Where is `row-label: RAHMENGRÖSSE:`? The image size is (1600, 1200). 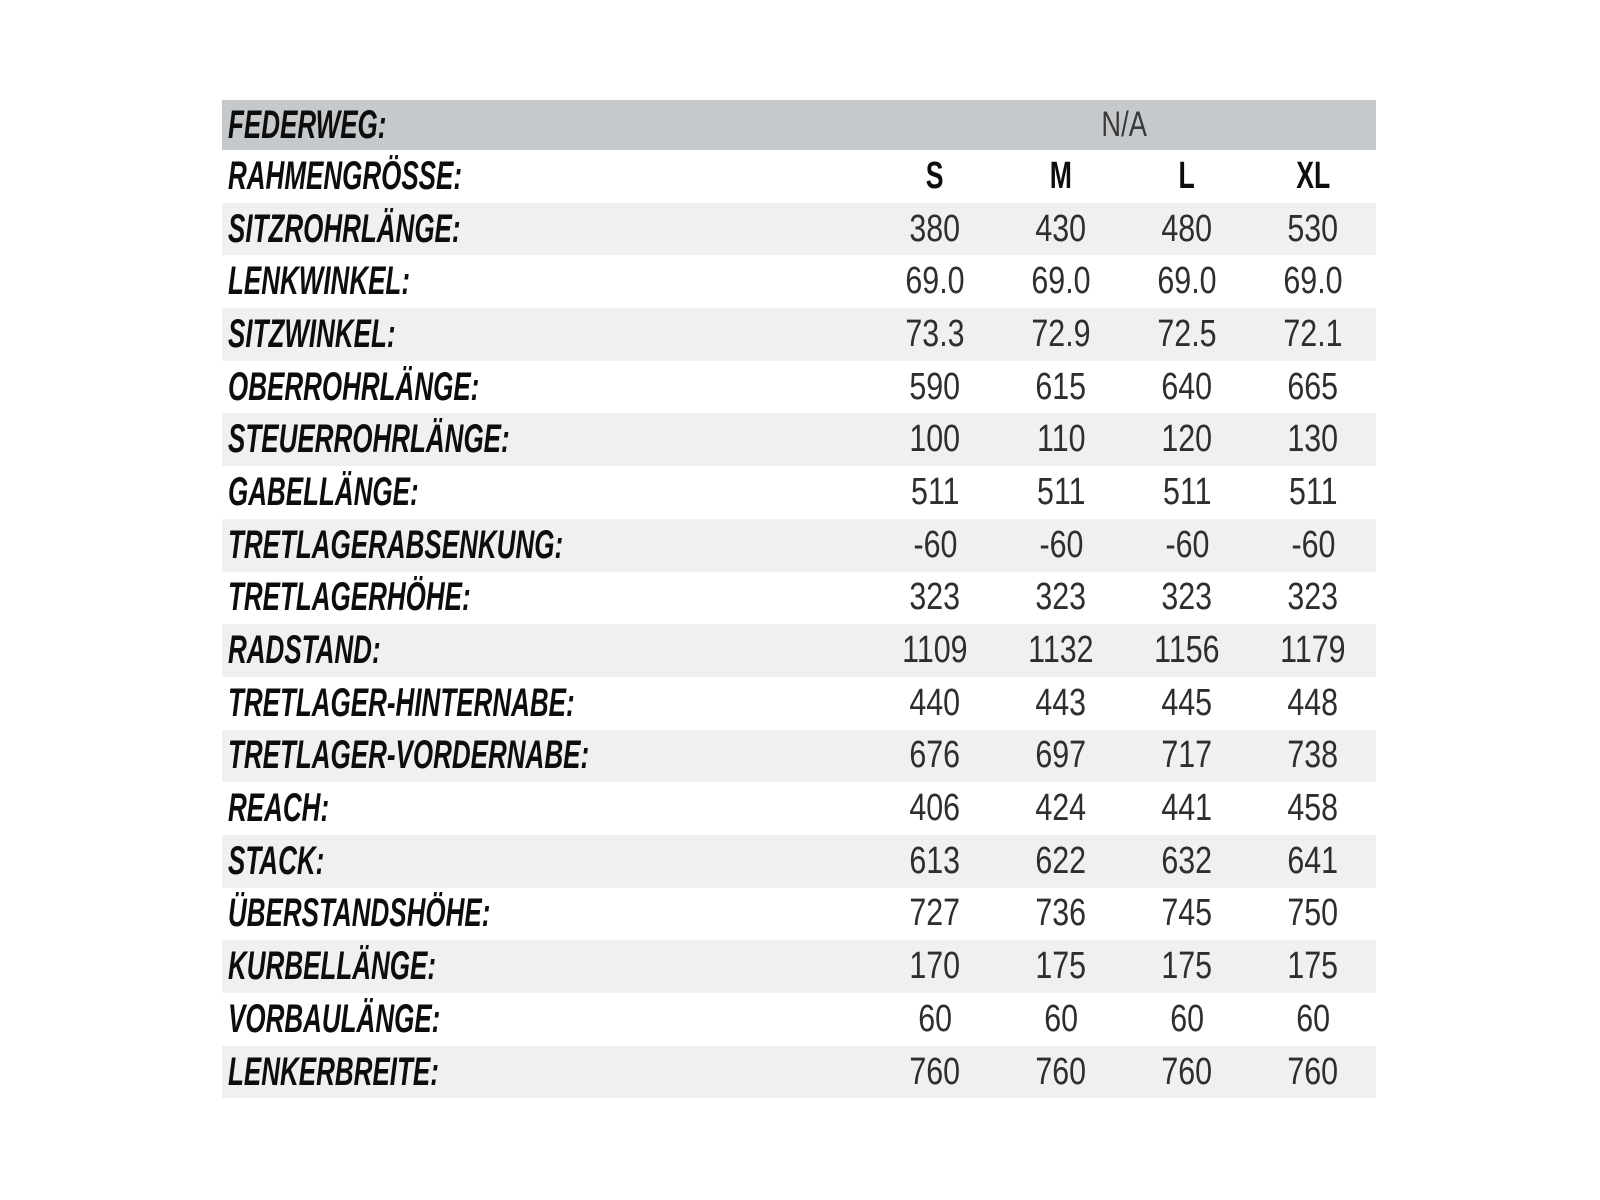
row-label: RAHMENGRÖSSE: is located at coordinates (345, 175).